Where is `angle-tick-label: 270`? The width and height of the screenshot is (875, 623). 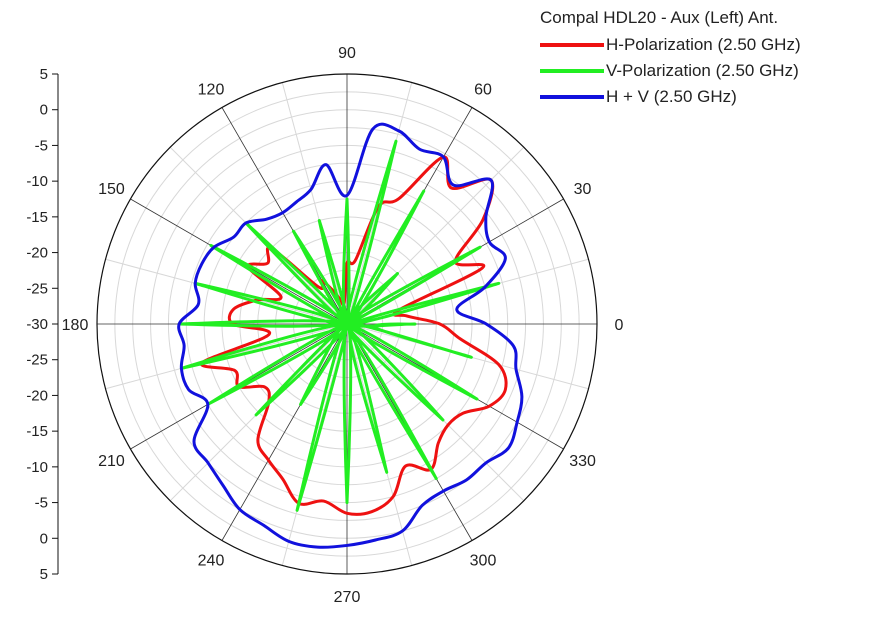
angle-tick-label: 270 is located at coordinates (347, 597).